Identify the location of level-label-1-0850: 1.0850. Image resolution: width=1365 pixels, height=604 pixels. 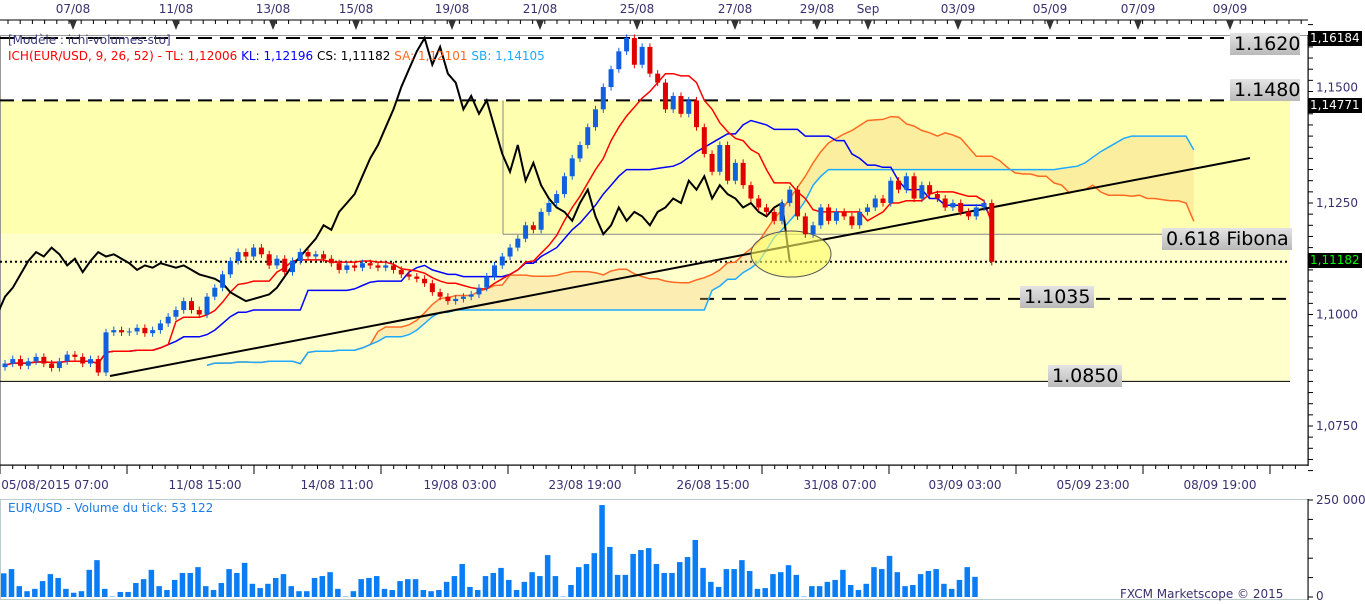
(1085, 376).